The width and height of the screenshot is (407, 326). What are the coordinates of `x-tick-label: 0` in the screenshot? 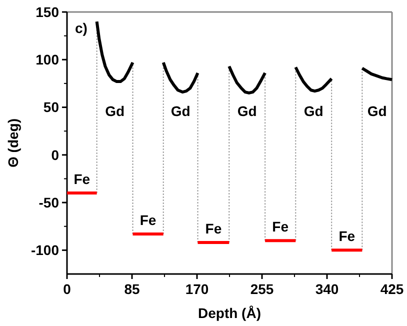 It's located at (67, 289).